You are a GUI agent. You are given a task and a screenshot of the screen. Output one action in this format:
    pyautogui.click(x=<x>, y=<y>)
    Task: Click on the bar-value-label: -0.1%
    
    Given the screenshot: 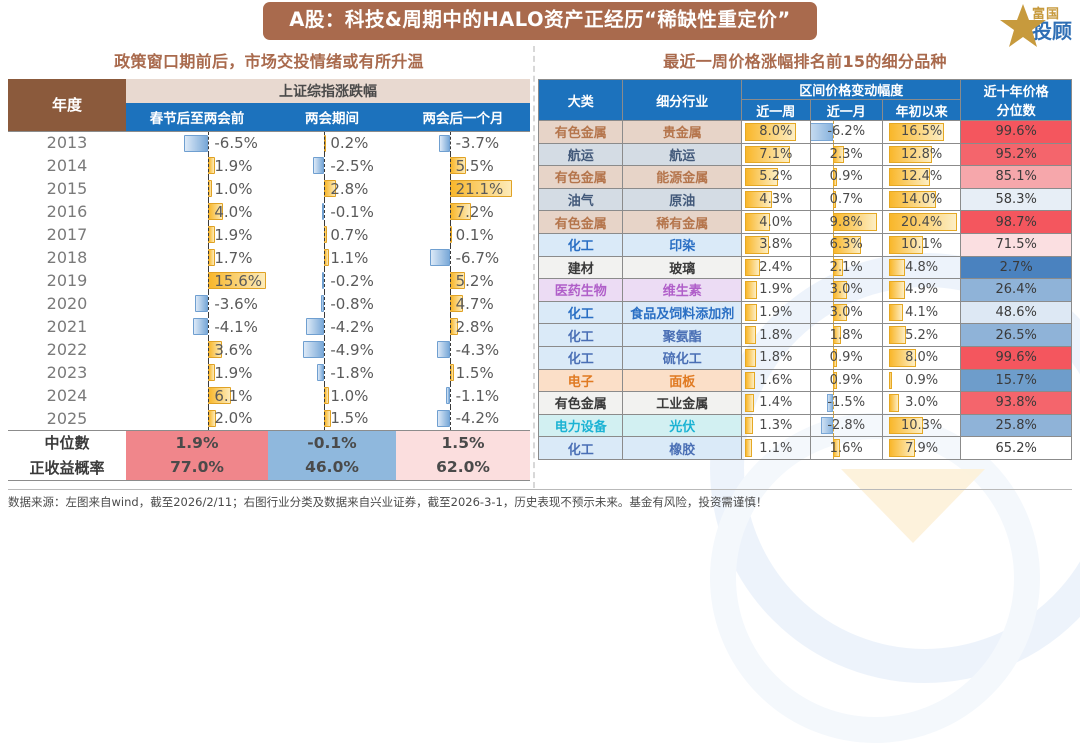 What is the action you would take?
    pyautogui.click(x=352, y=211)
    